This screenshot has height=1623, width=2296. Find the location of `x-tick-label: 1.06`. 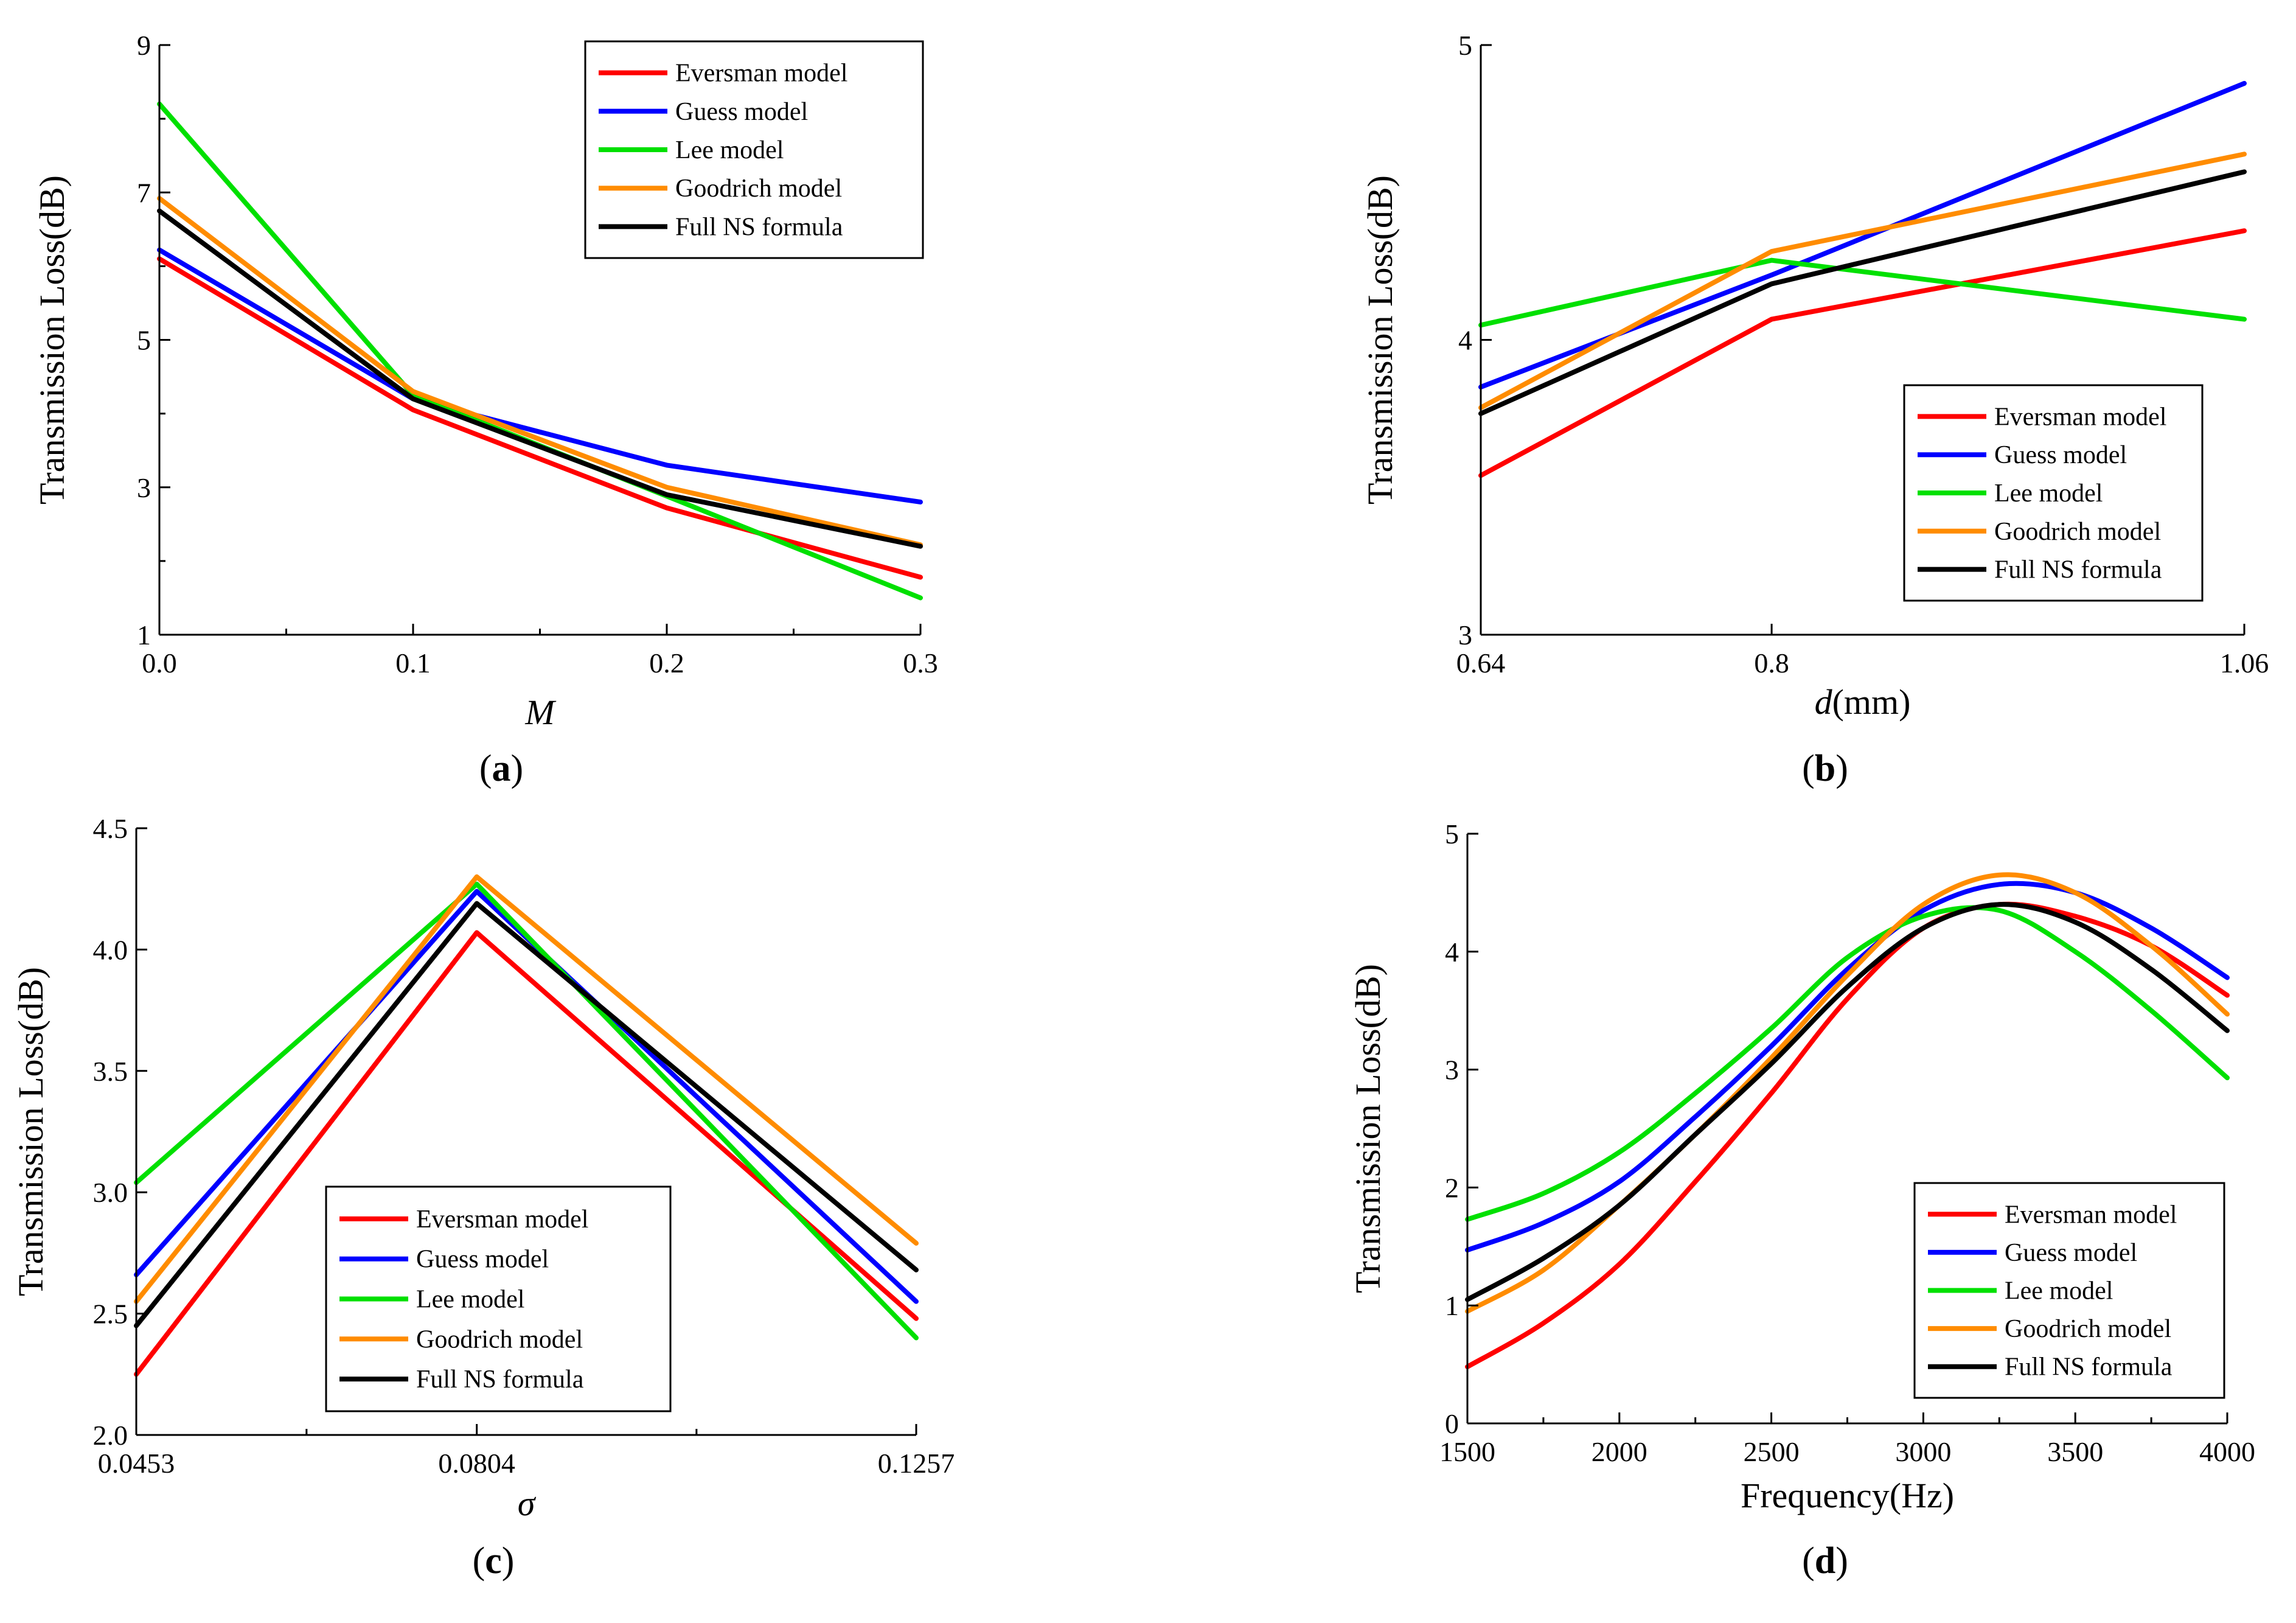

x-tick-label: 1.06 is located at coordinates (2244, 663).